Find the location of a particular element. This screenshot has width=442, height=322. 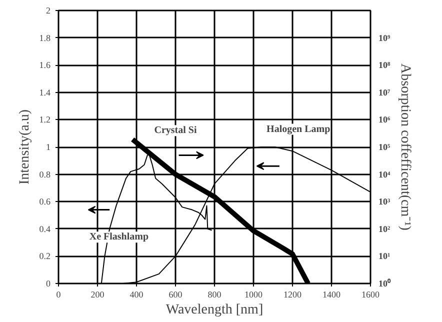

x-tick-label: 1200 is located at coordinates (293, 295).